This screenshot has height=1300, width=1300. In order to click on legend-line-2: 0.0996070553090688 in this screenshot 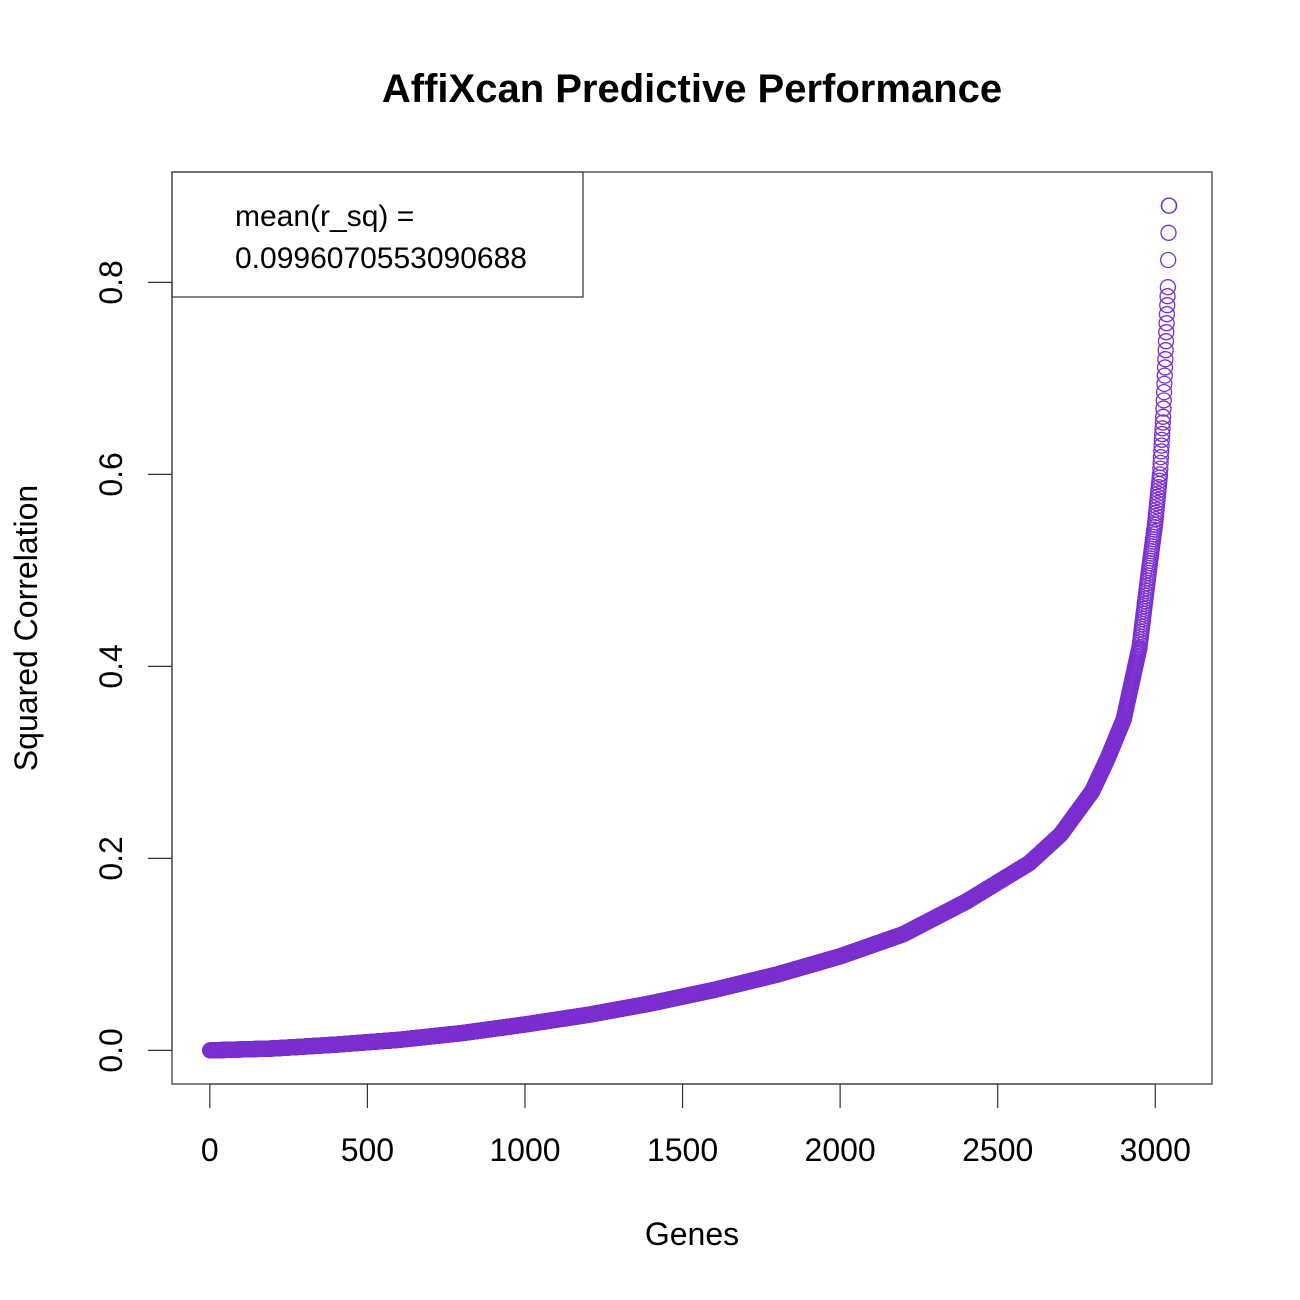, I will do `click(381, 258)`.